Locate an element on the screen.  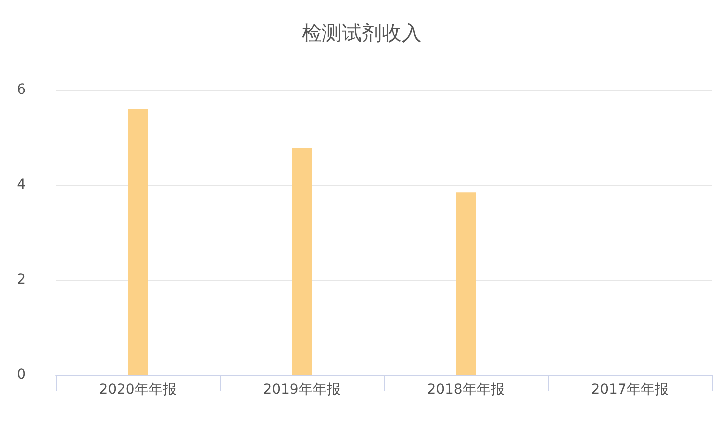
x-tick-label: 2017年年报 is located at coordinates (630, 390).